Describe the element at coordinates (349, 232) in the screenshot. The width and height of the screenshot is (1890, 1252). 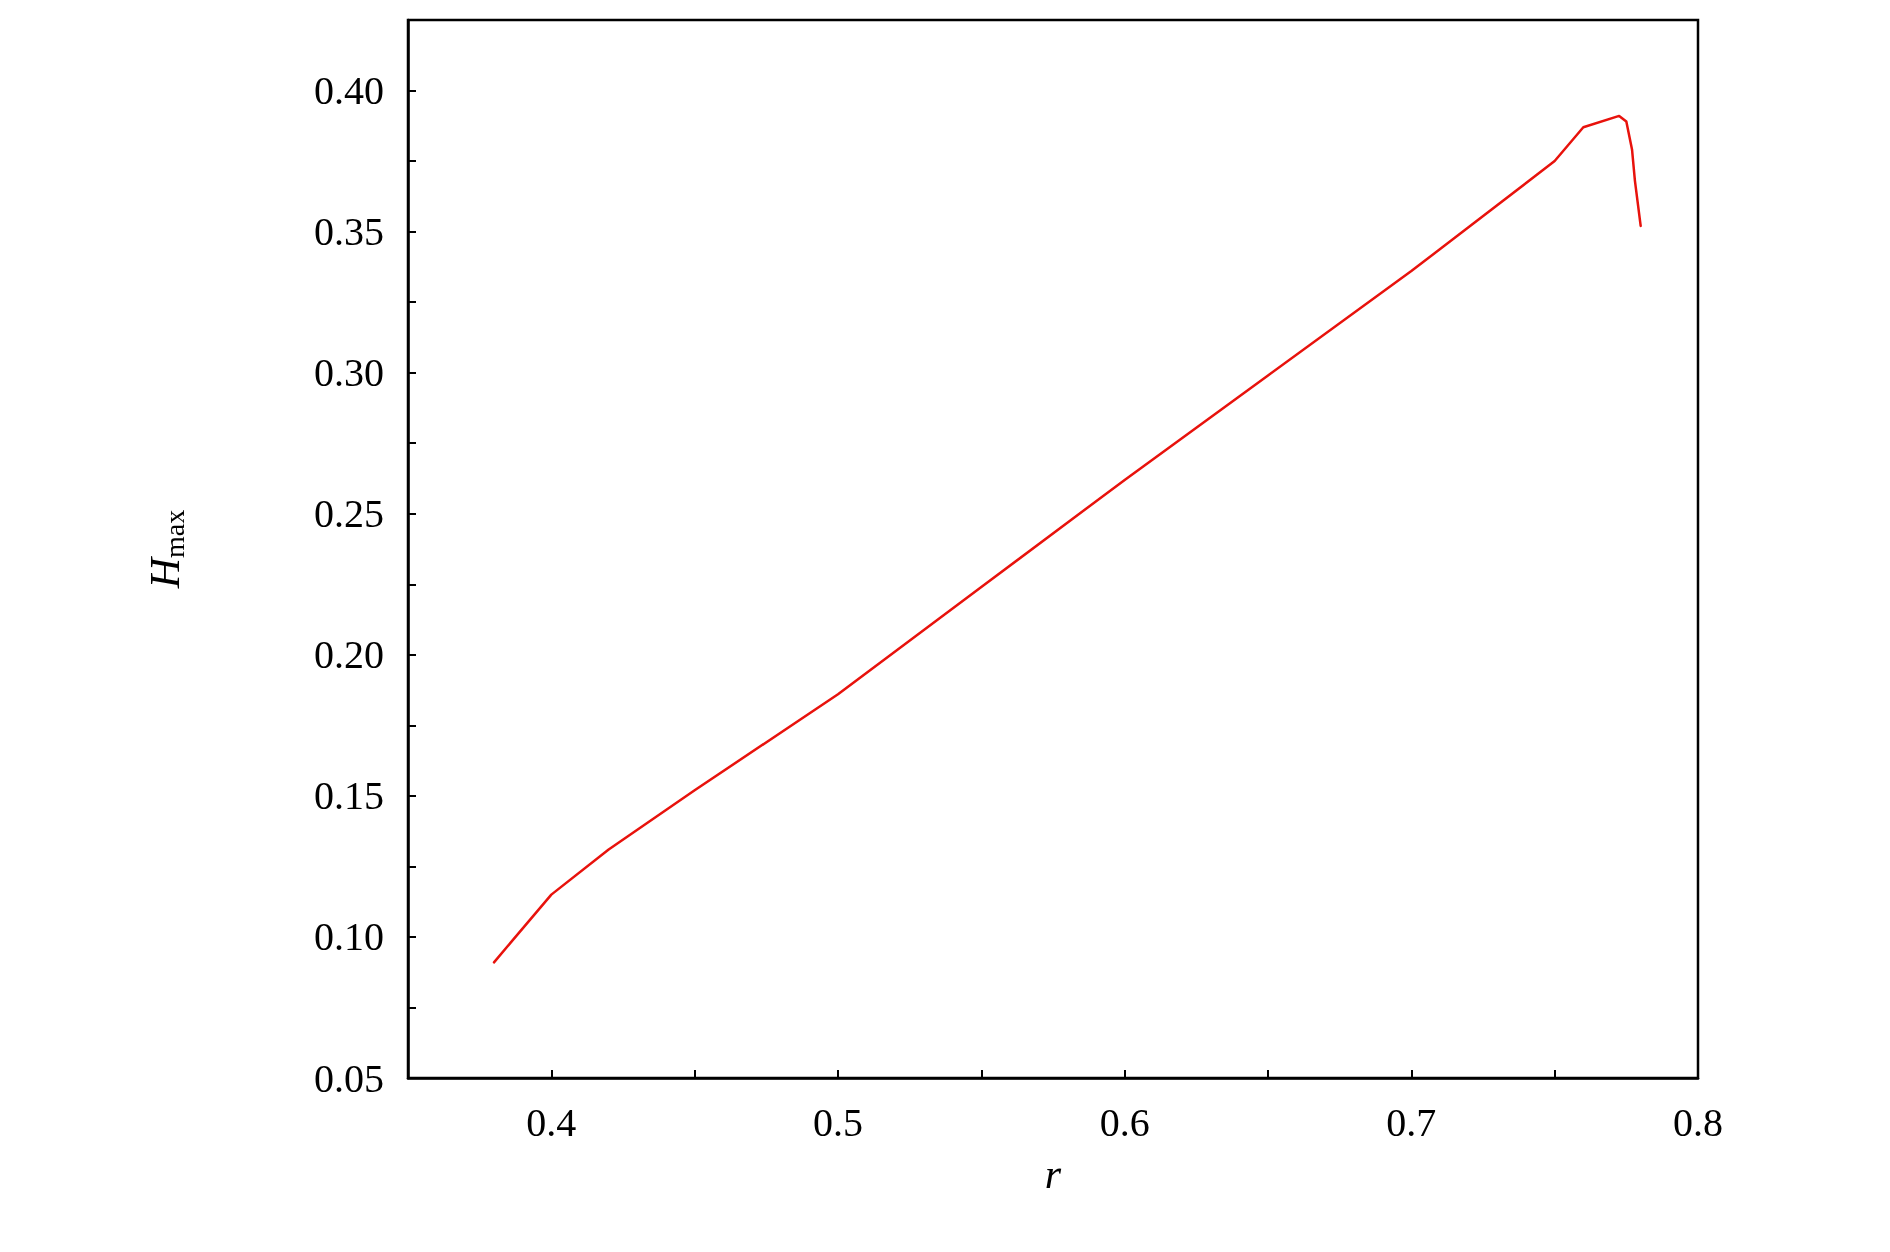
I see `y-tick-label: 0.35` at that location.